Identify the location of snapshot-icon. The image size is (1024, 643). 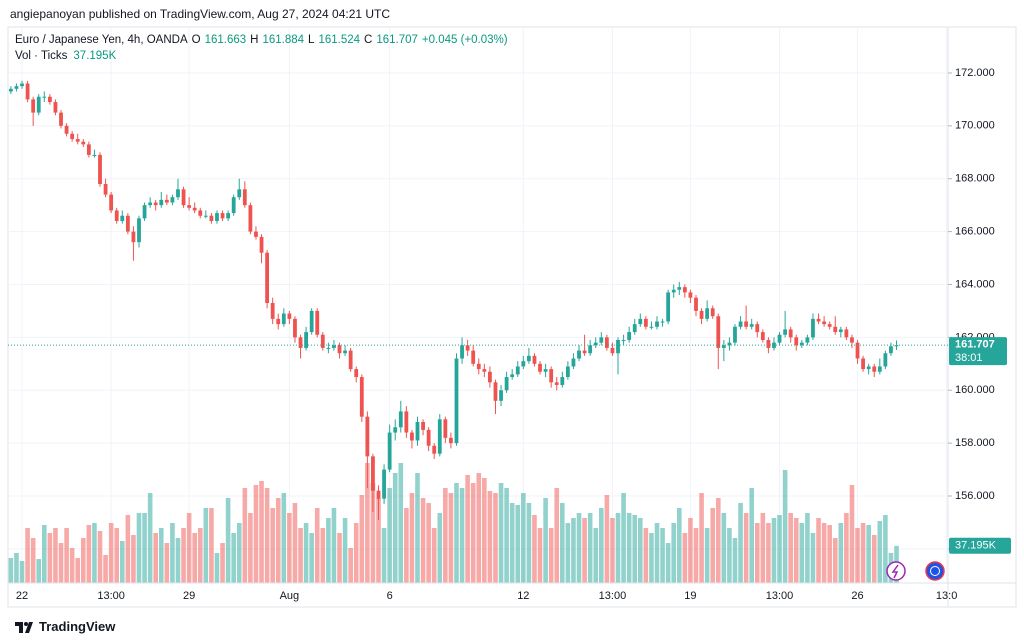
(896, 571).